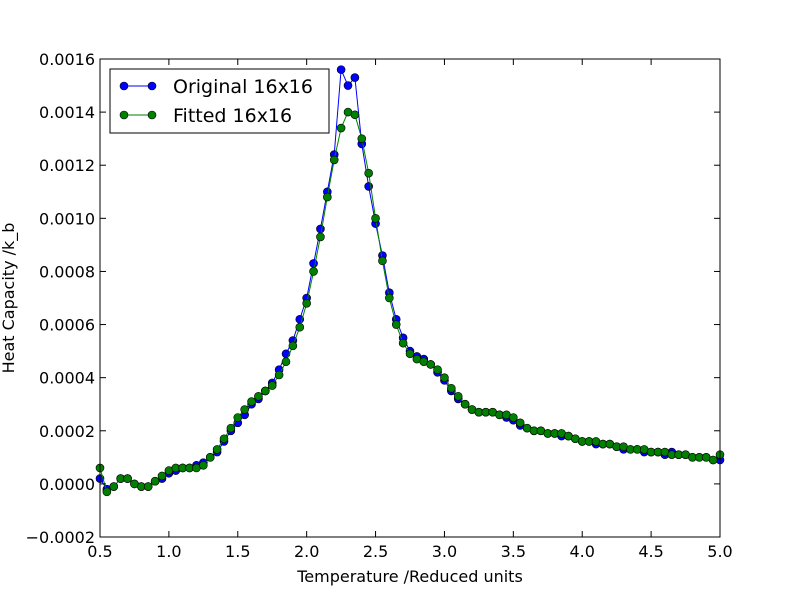 This screenshot has height=601, width=800. What do you see at coordinates (237, 551) in the screenshot?
I see `x-tick-label: 1.5` at bounding box center [237, 551].